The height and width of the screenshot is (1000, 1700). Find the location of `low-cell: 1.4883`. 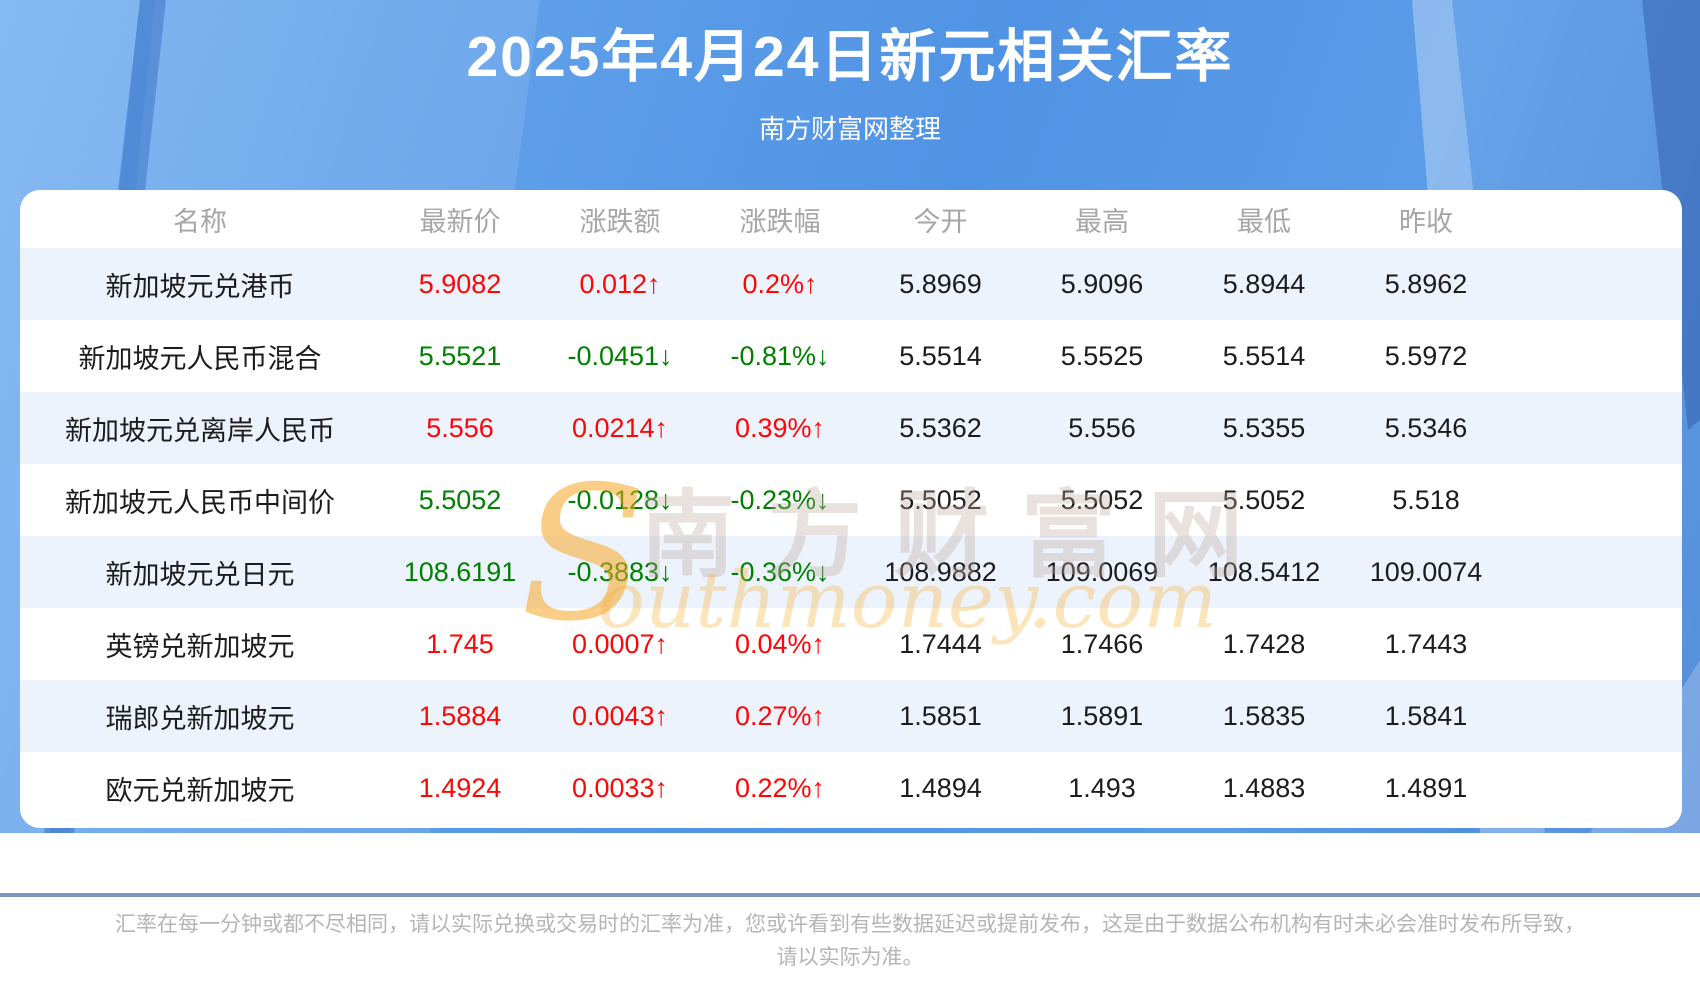

low-cell: 1.4883 is located at coordinates (1264, 787).